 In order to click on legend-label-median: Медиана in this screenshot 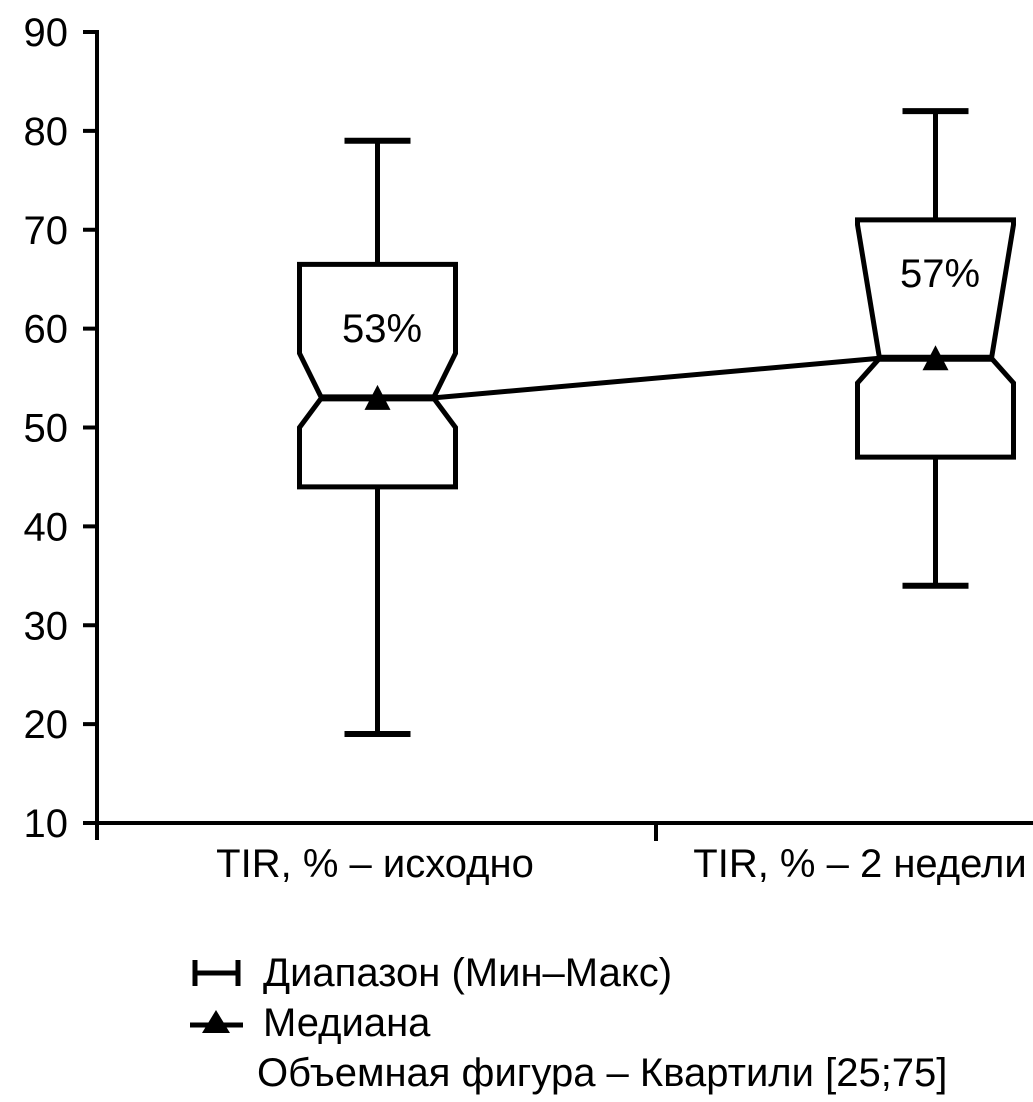, I will do `click(347, 1022)`.